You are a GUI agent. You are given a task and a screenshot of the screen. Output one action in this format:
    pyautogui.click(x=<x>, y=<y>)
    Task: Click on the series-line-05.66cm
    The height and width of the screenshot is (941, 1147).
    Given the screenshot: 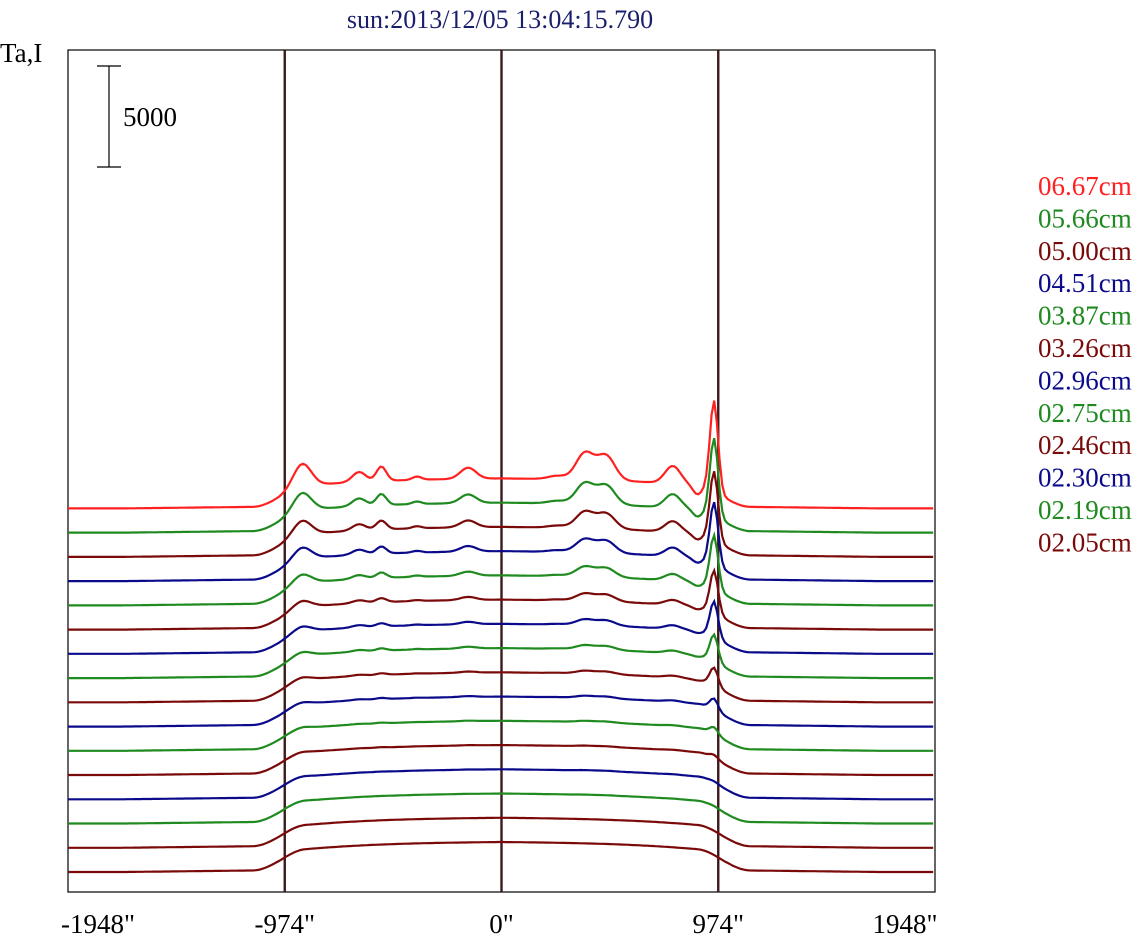 What is the action you would take?
    pyautogui.click(x=501, y=485)
    